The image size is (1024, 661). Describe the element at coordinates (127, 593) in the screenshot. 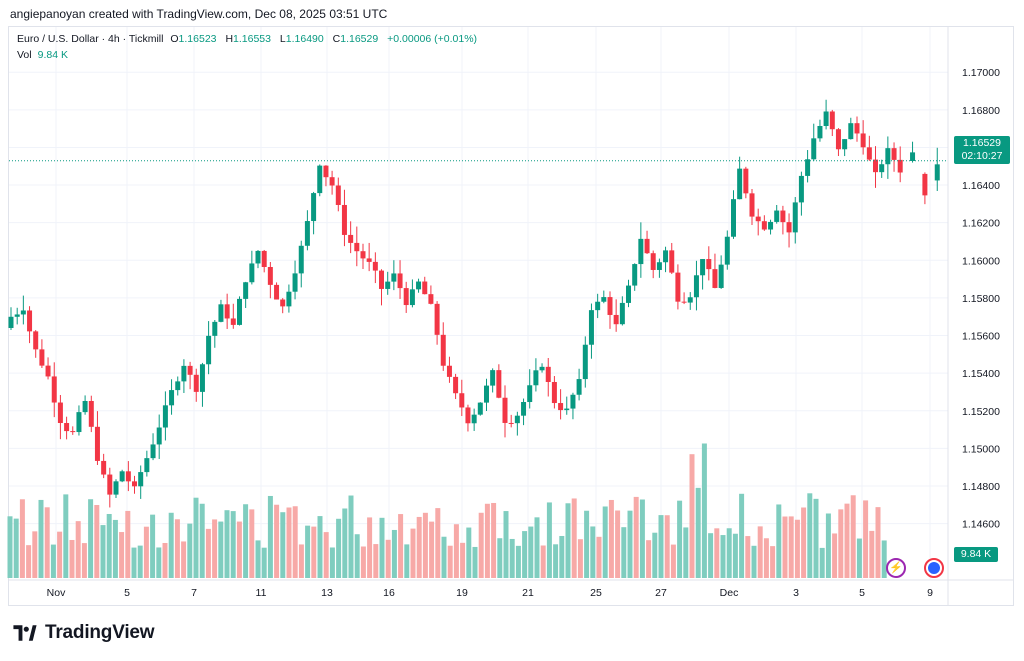

I see `x-tick-label: 5` at that location.